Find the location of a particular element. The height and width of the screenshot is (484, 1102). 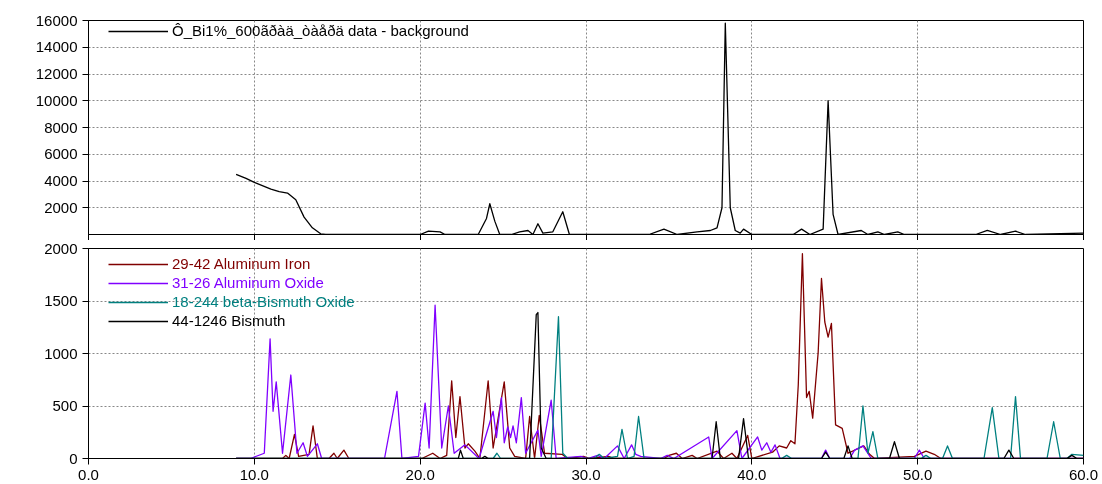

y-tick-label: 1500 is located at coordinates (61, 300).